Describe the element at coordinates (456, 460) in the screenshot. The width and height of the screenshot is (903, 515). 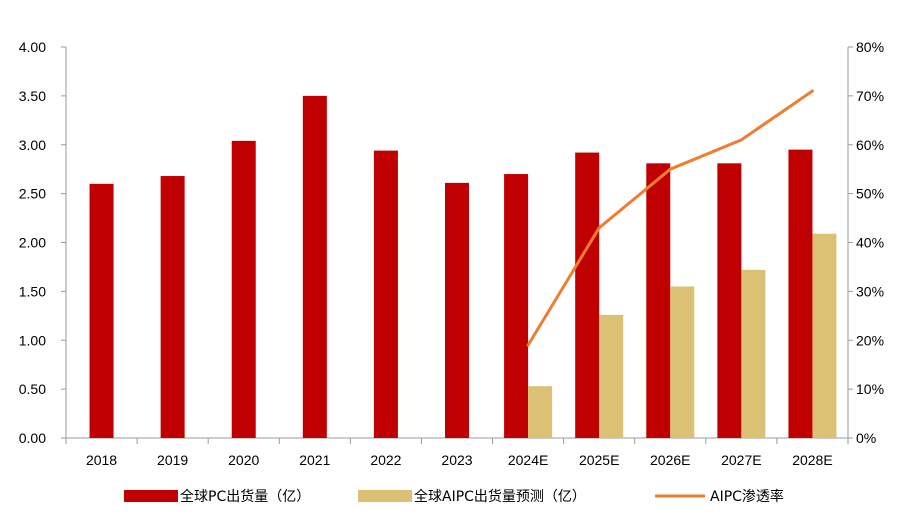
I see `x-tick-label: 2023` at that location.